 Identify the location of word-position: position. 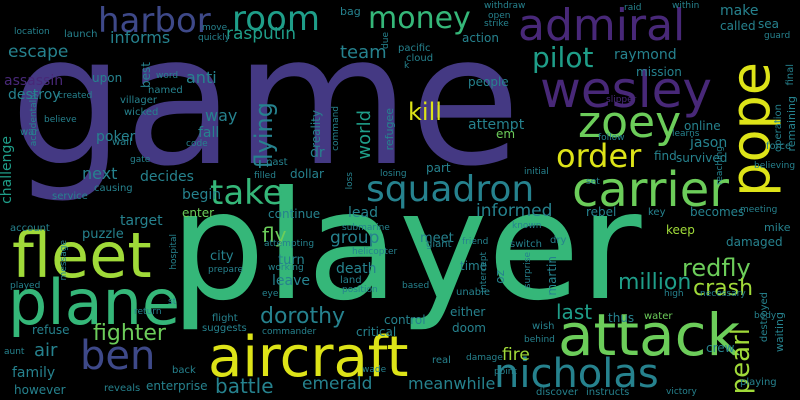
(360, 290).